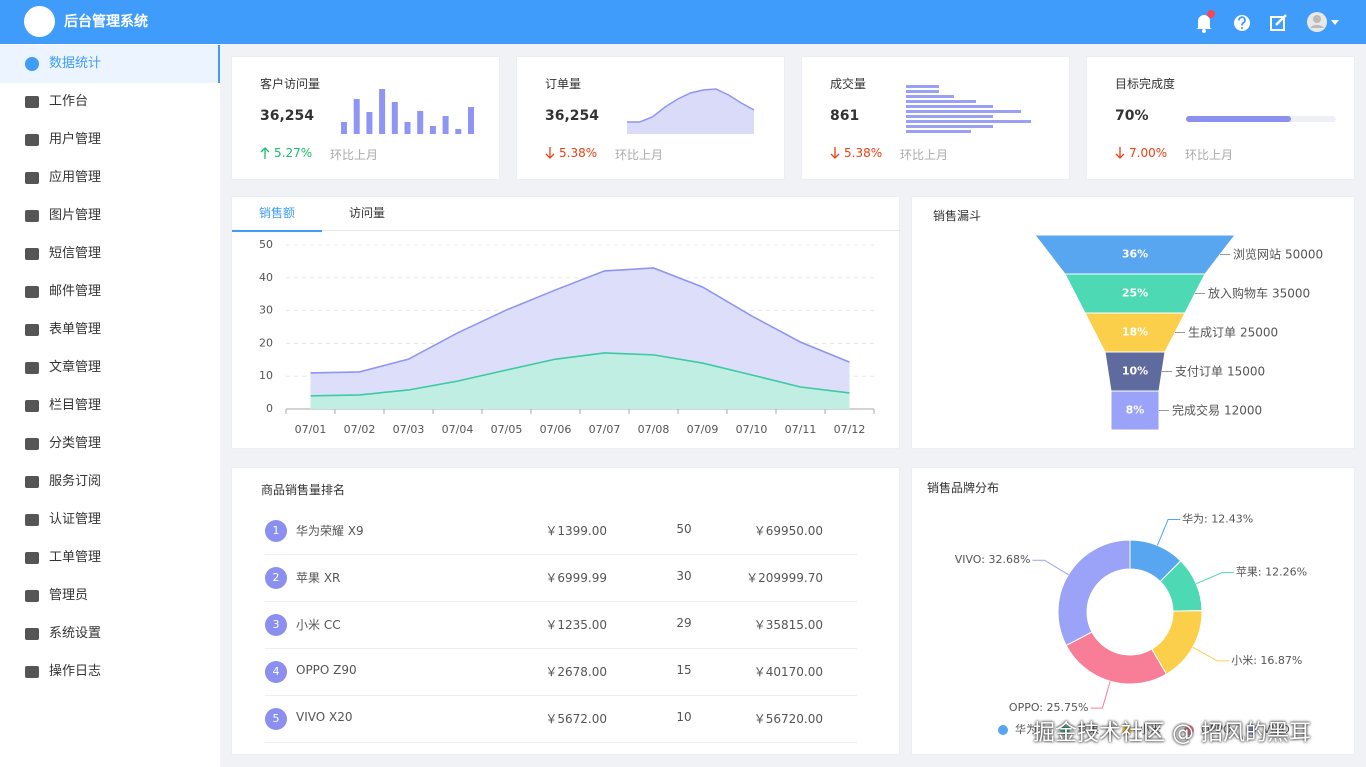 This screenshot has height=767, width=1366. Describe the element at coordinates (110, 330) in the screenshot. I see `menu-item: 表单管理` at that location.